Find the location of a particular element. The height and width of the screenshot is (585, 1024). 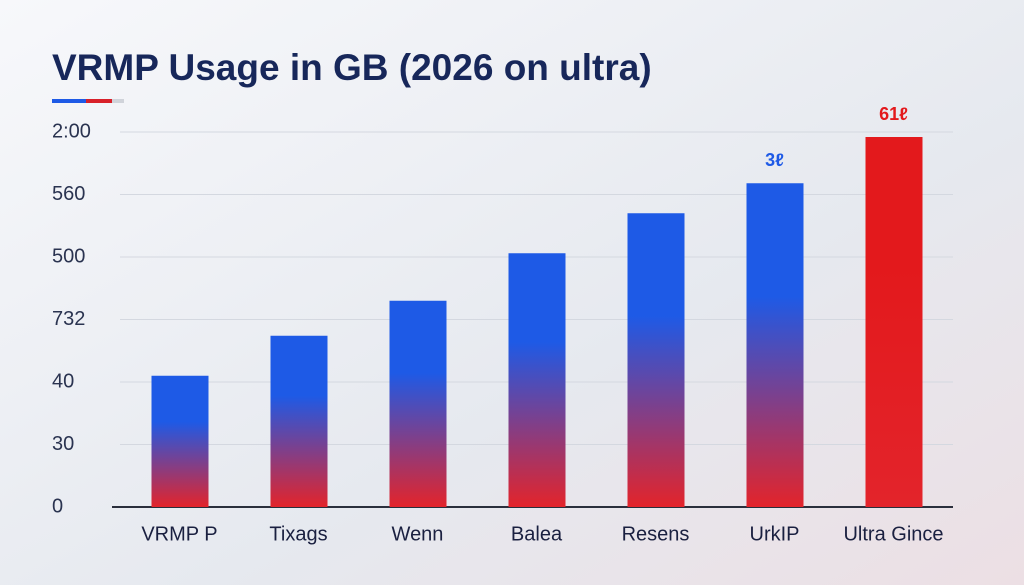

chart-title: VRMP Usage in GB (2026 on ultra) is located at coordinates (352, 67).